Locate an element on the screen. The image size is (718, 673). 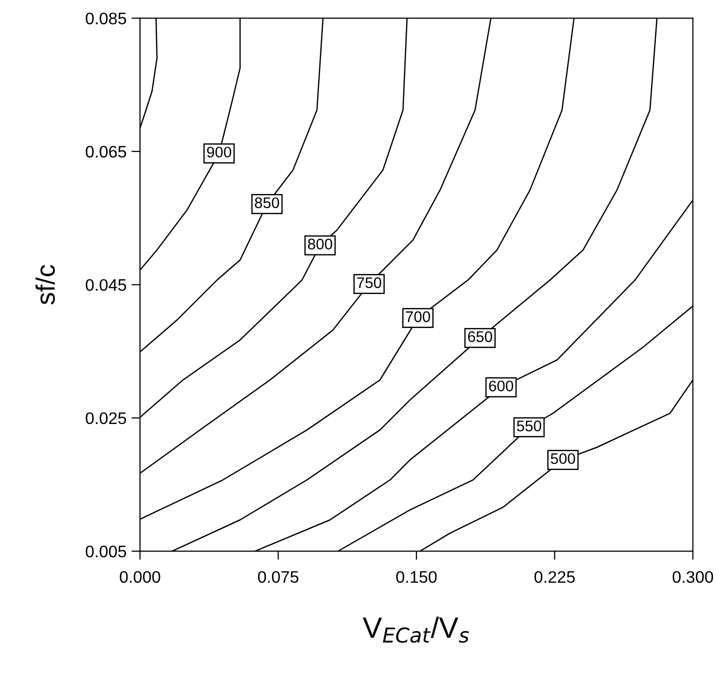
y-tick-label: 0.025 is located at coordinates (106, 418).